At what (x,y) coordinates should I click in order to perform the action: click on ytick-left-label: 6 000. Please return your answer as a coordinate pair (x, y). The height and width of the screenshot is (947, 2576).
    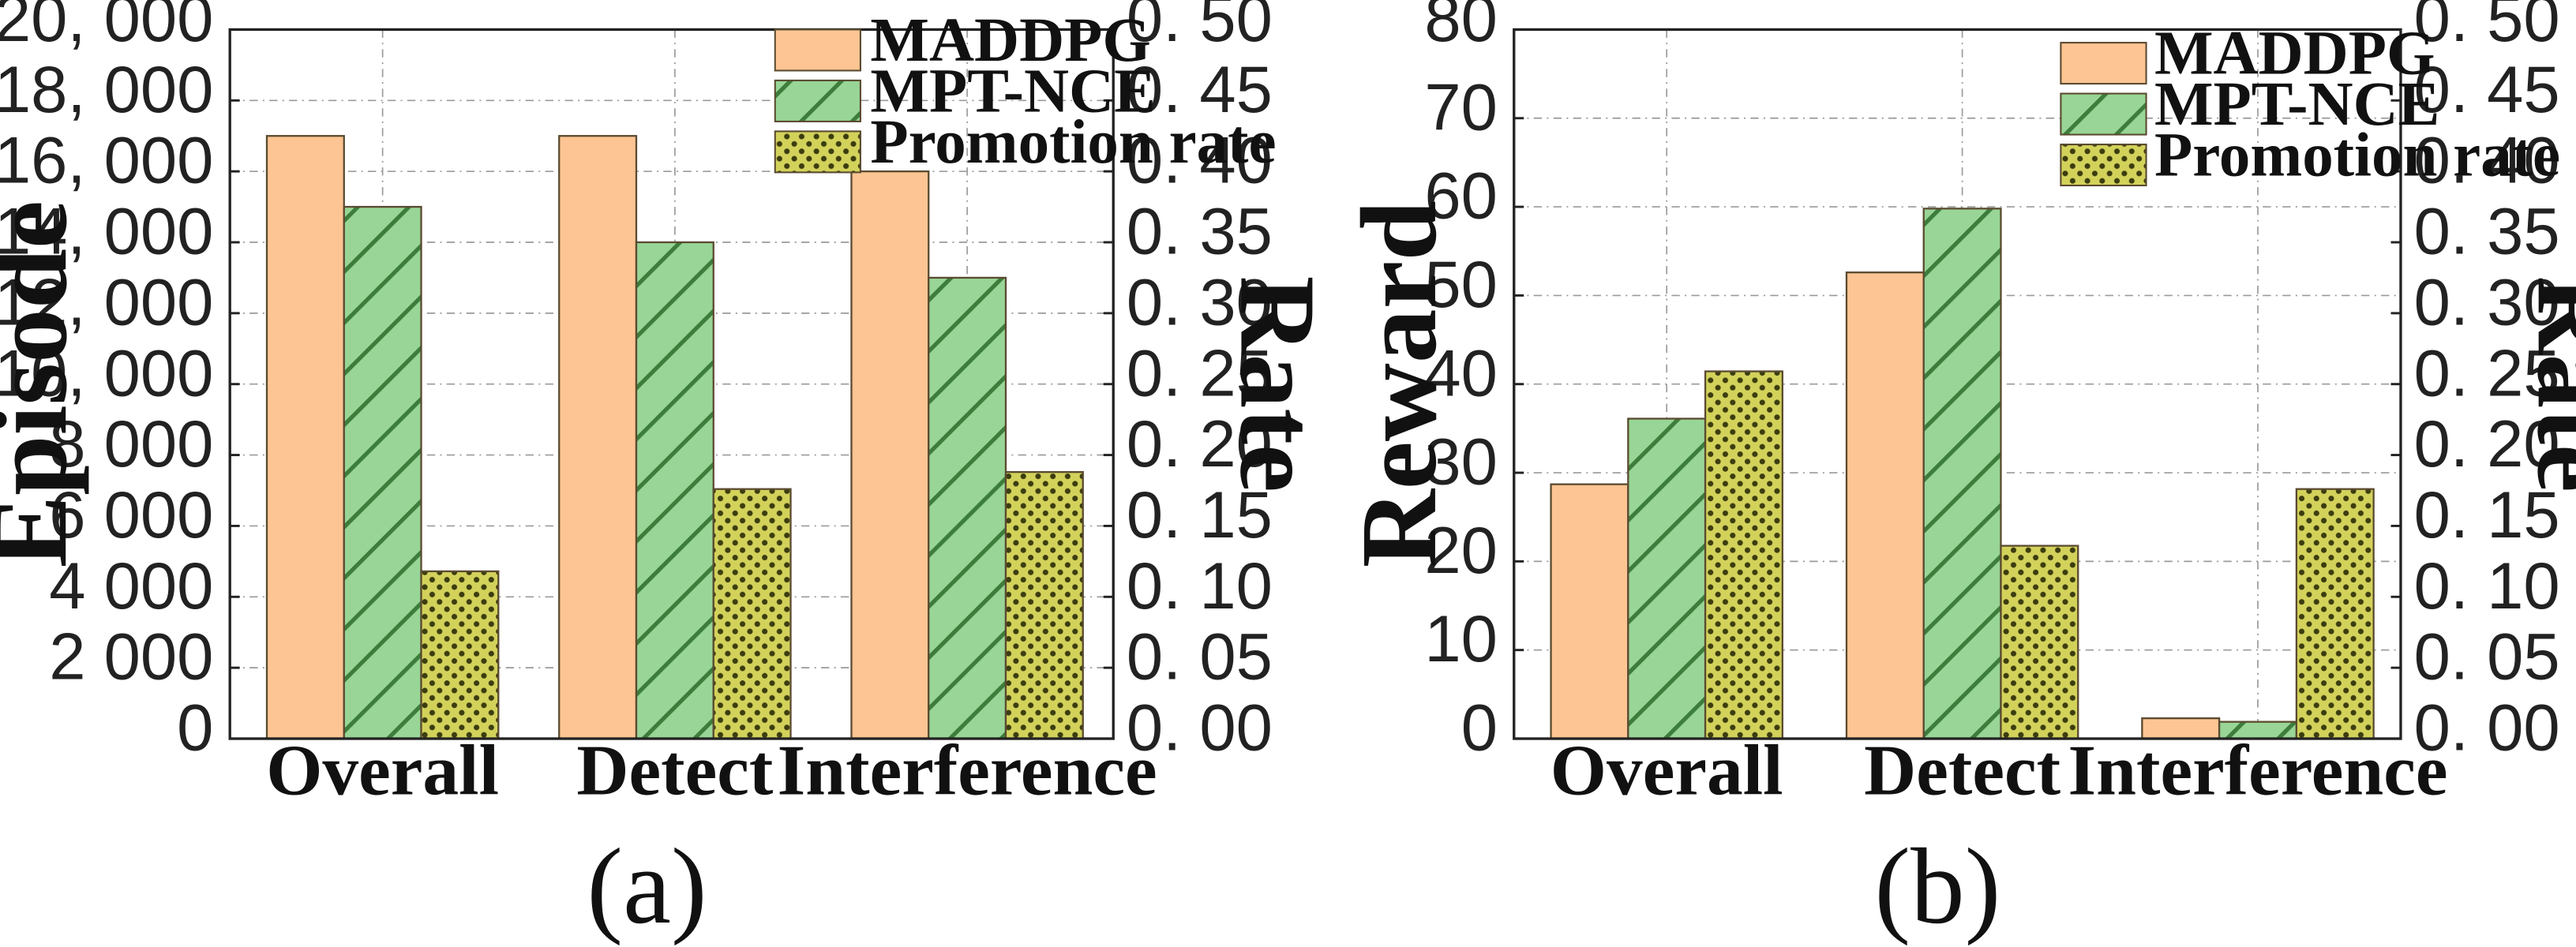
    Looking at the image, I should click on (131, 515).